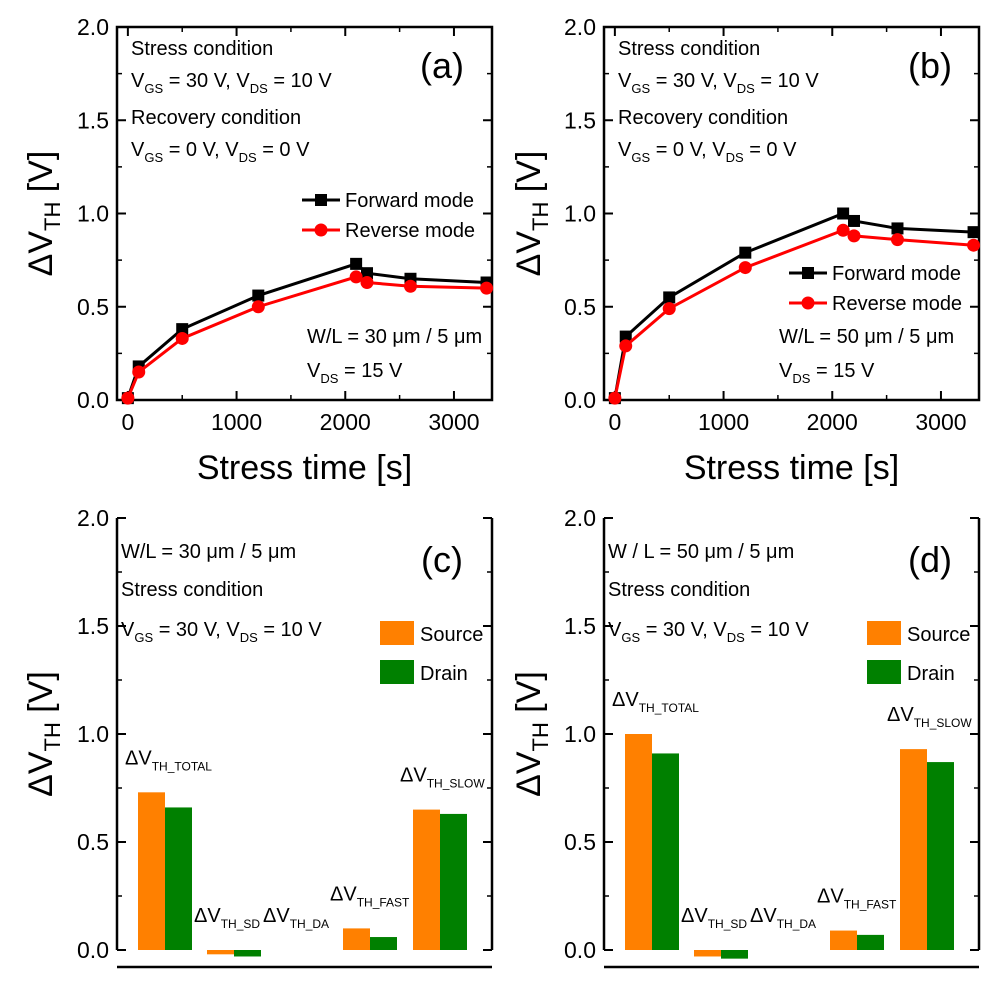  What do you see at coordinates (930, 65) in the screenshot?
I see `panel-tag: (b)` at bounding box center [930, 65].